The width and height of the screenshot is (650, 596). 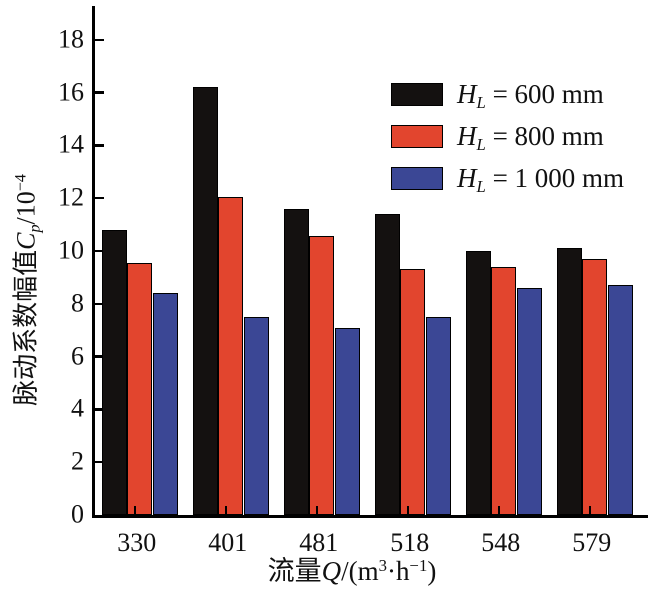 I want to click on legend-swatch-1000mm, so click(x=417, y=178).